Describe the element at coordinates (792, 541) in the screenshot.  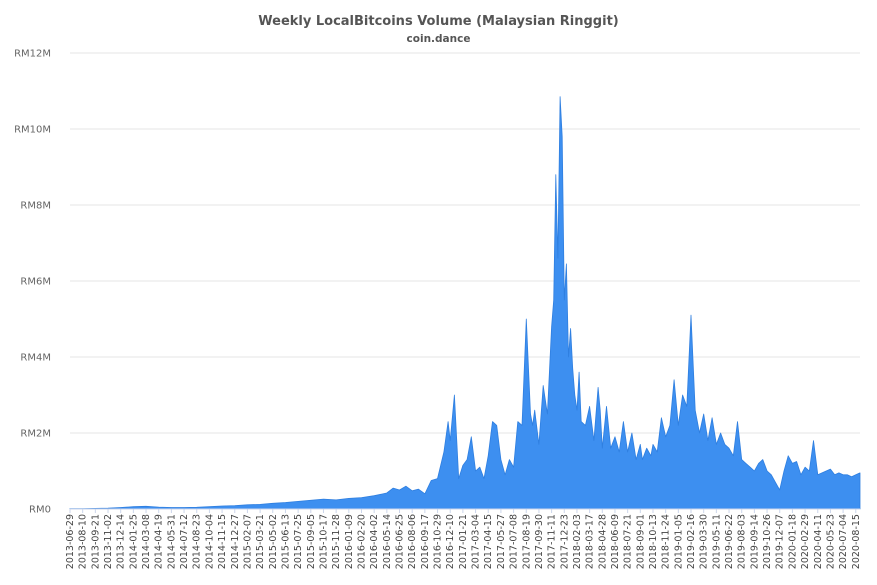
I see `x-tick-label: 2020-01-18` at that location.